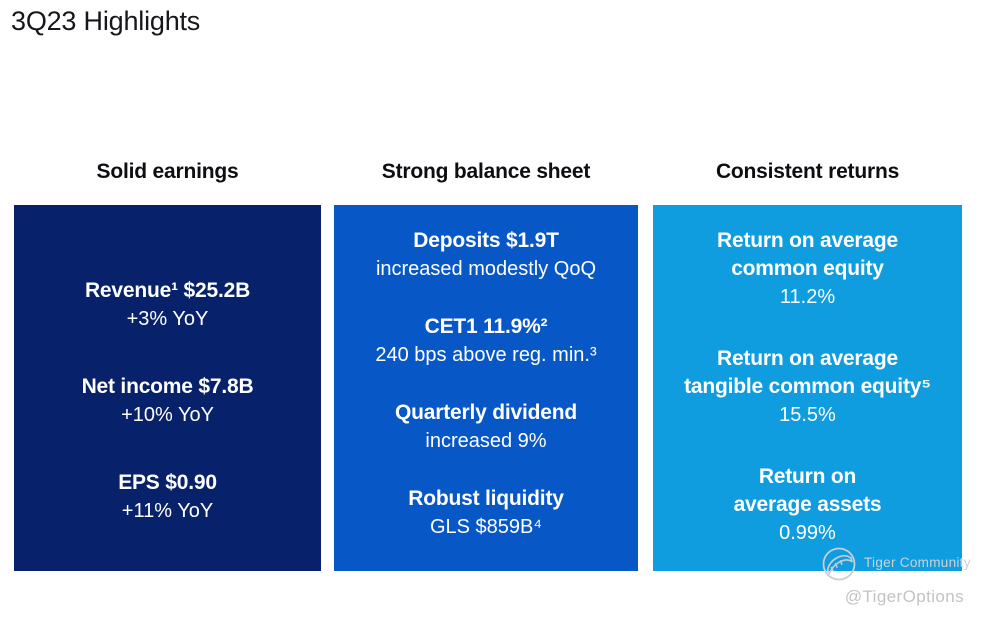 The image size is (983, 618). Describe the element at coordinates (486, 412) in the screenshot. I see `metric-heading: Quarterly dividend` at that location.